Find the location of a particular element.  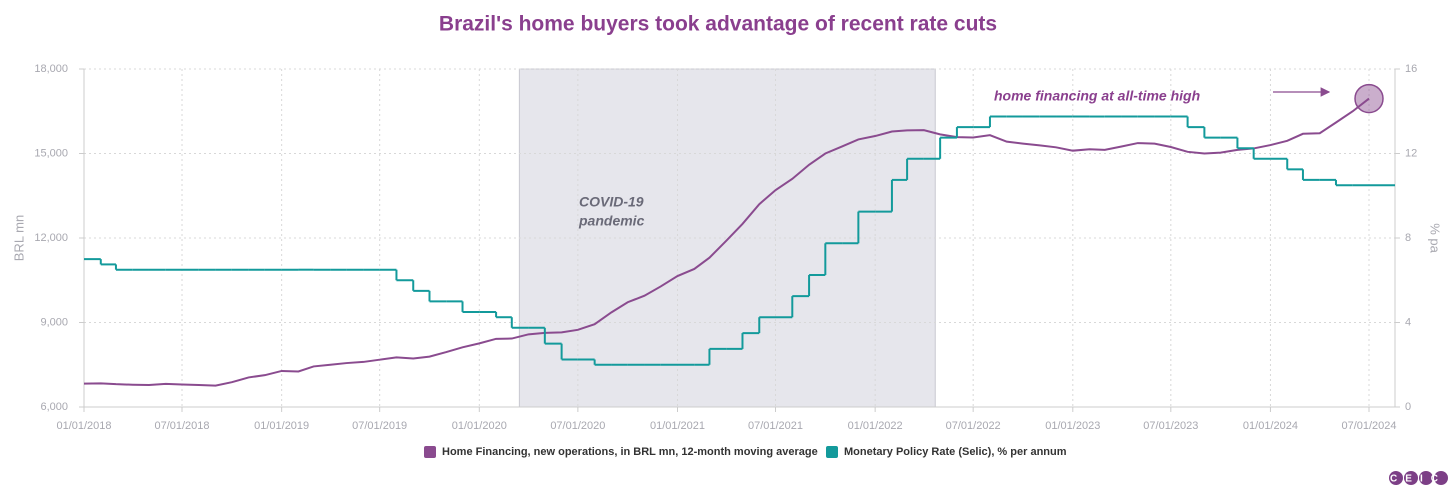

y-tick-label: 9,000 is located at coordinates (54, 322).